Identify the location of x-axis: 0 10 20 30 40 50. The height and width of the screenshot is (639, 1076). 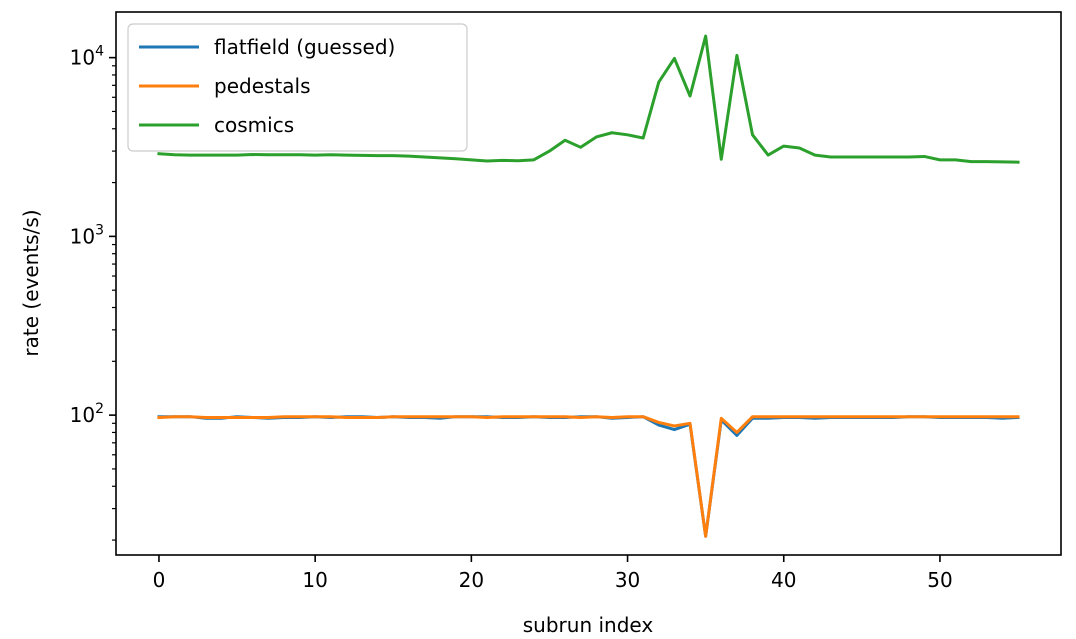
(553, 573).